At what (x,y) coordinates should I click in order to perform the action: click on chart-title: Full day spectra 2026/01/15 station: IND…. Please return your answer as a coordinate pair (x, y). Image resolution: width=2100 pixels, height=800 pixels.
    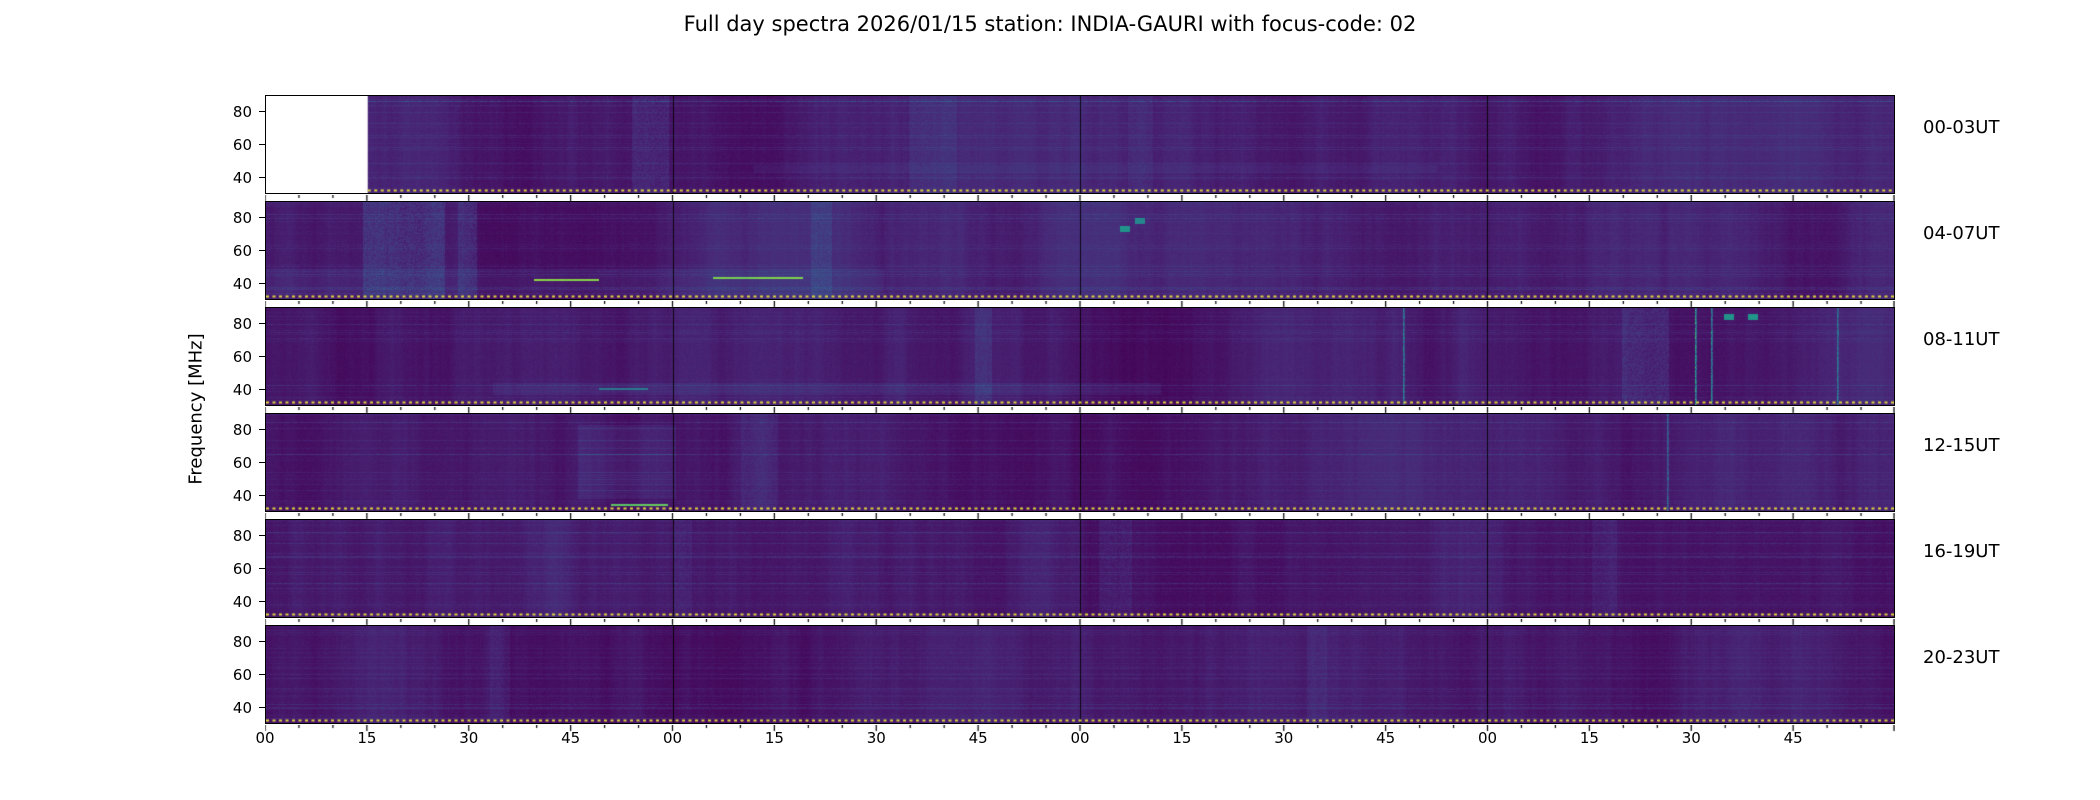
    Looking at the image, I should click on (1050, 24).